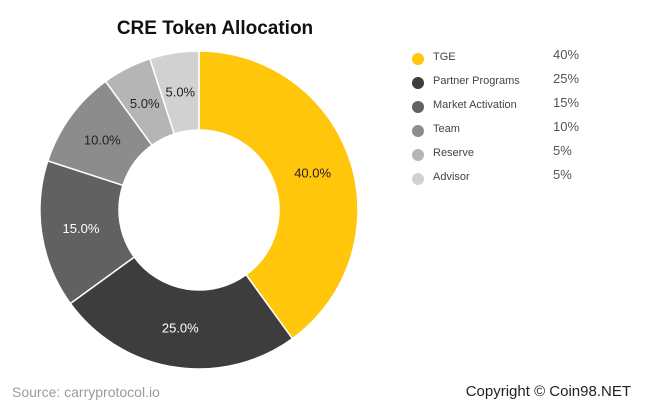  I want to click on legend-label: Reserve, so click(453, 153).